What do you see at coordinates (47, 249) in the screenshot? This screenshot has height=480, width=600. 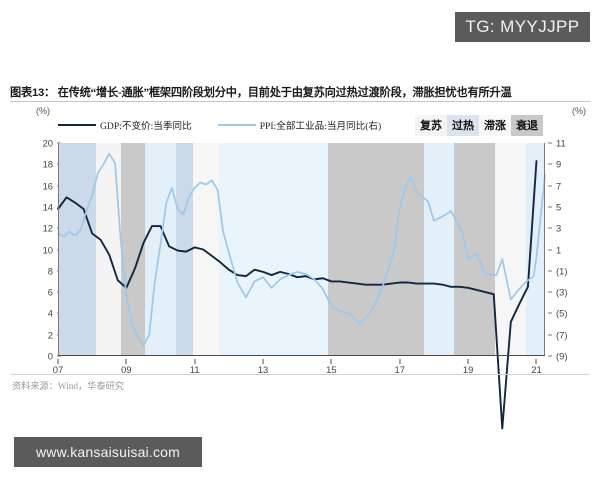 I see `y-tick-left: 10` at bounding box center [47, 249].